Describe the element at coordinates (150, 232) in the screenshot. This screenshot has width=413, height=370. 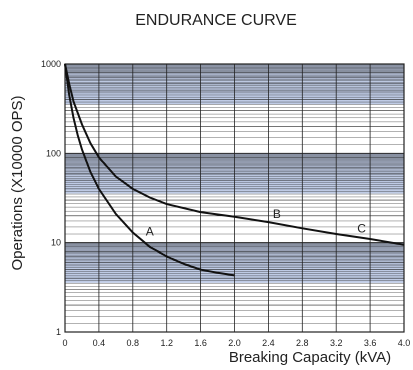
I see `curve-label-a: A` at that location.